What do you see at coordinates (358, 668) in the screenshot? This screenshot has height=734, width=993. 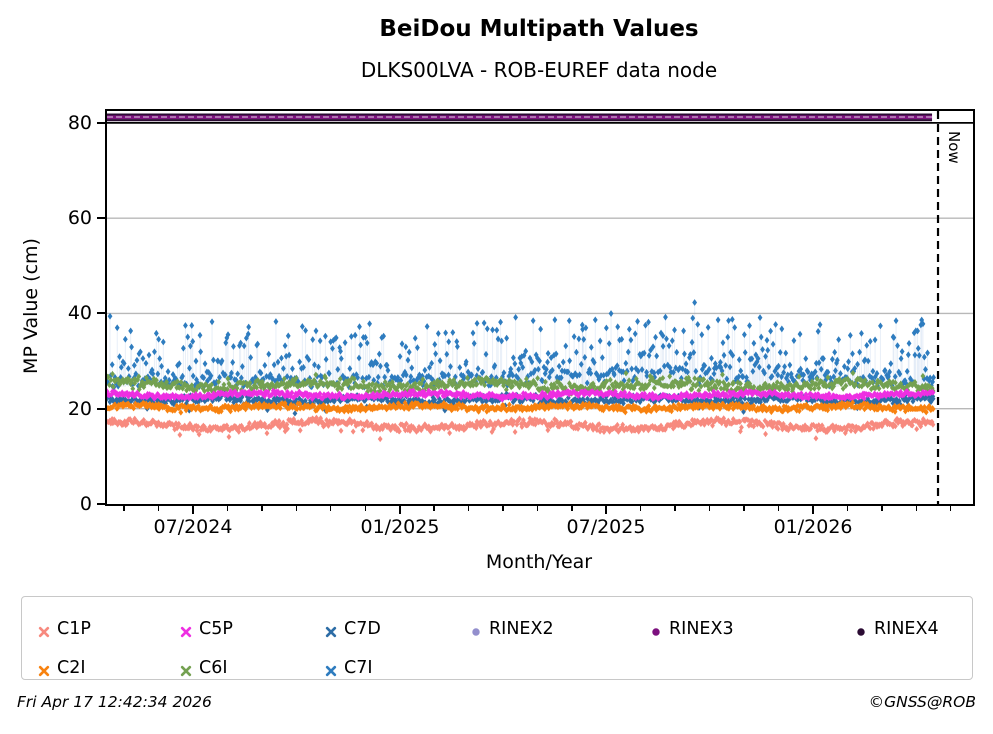 I see `legend-label: C7I` at bounding box center [358, 668].